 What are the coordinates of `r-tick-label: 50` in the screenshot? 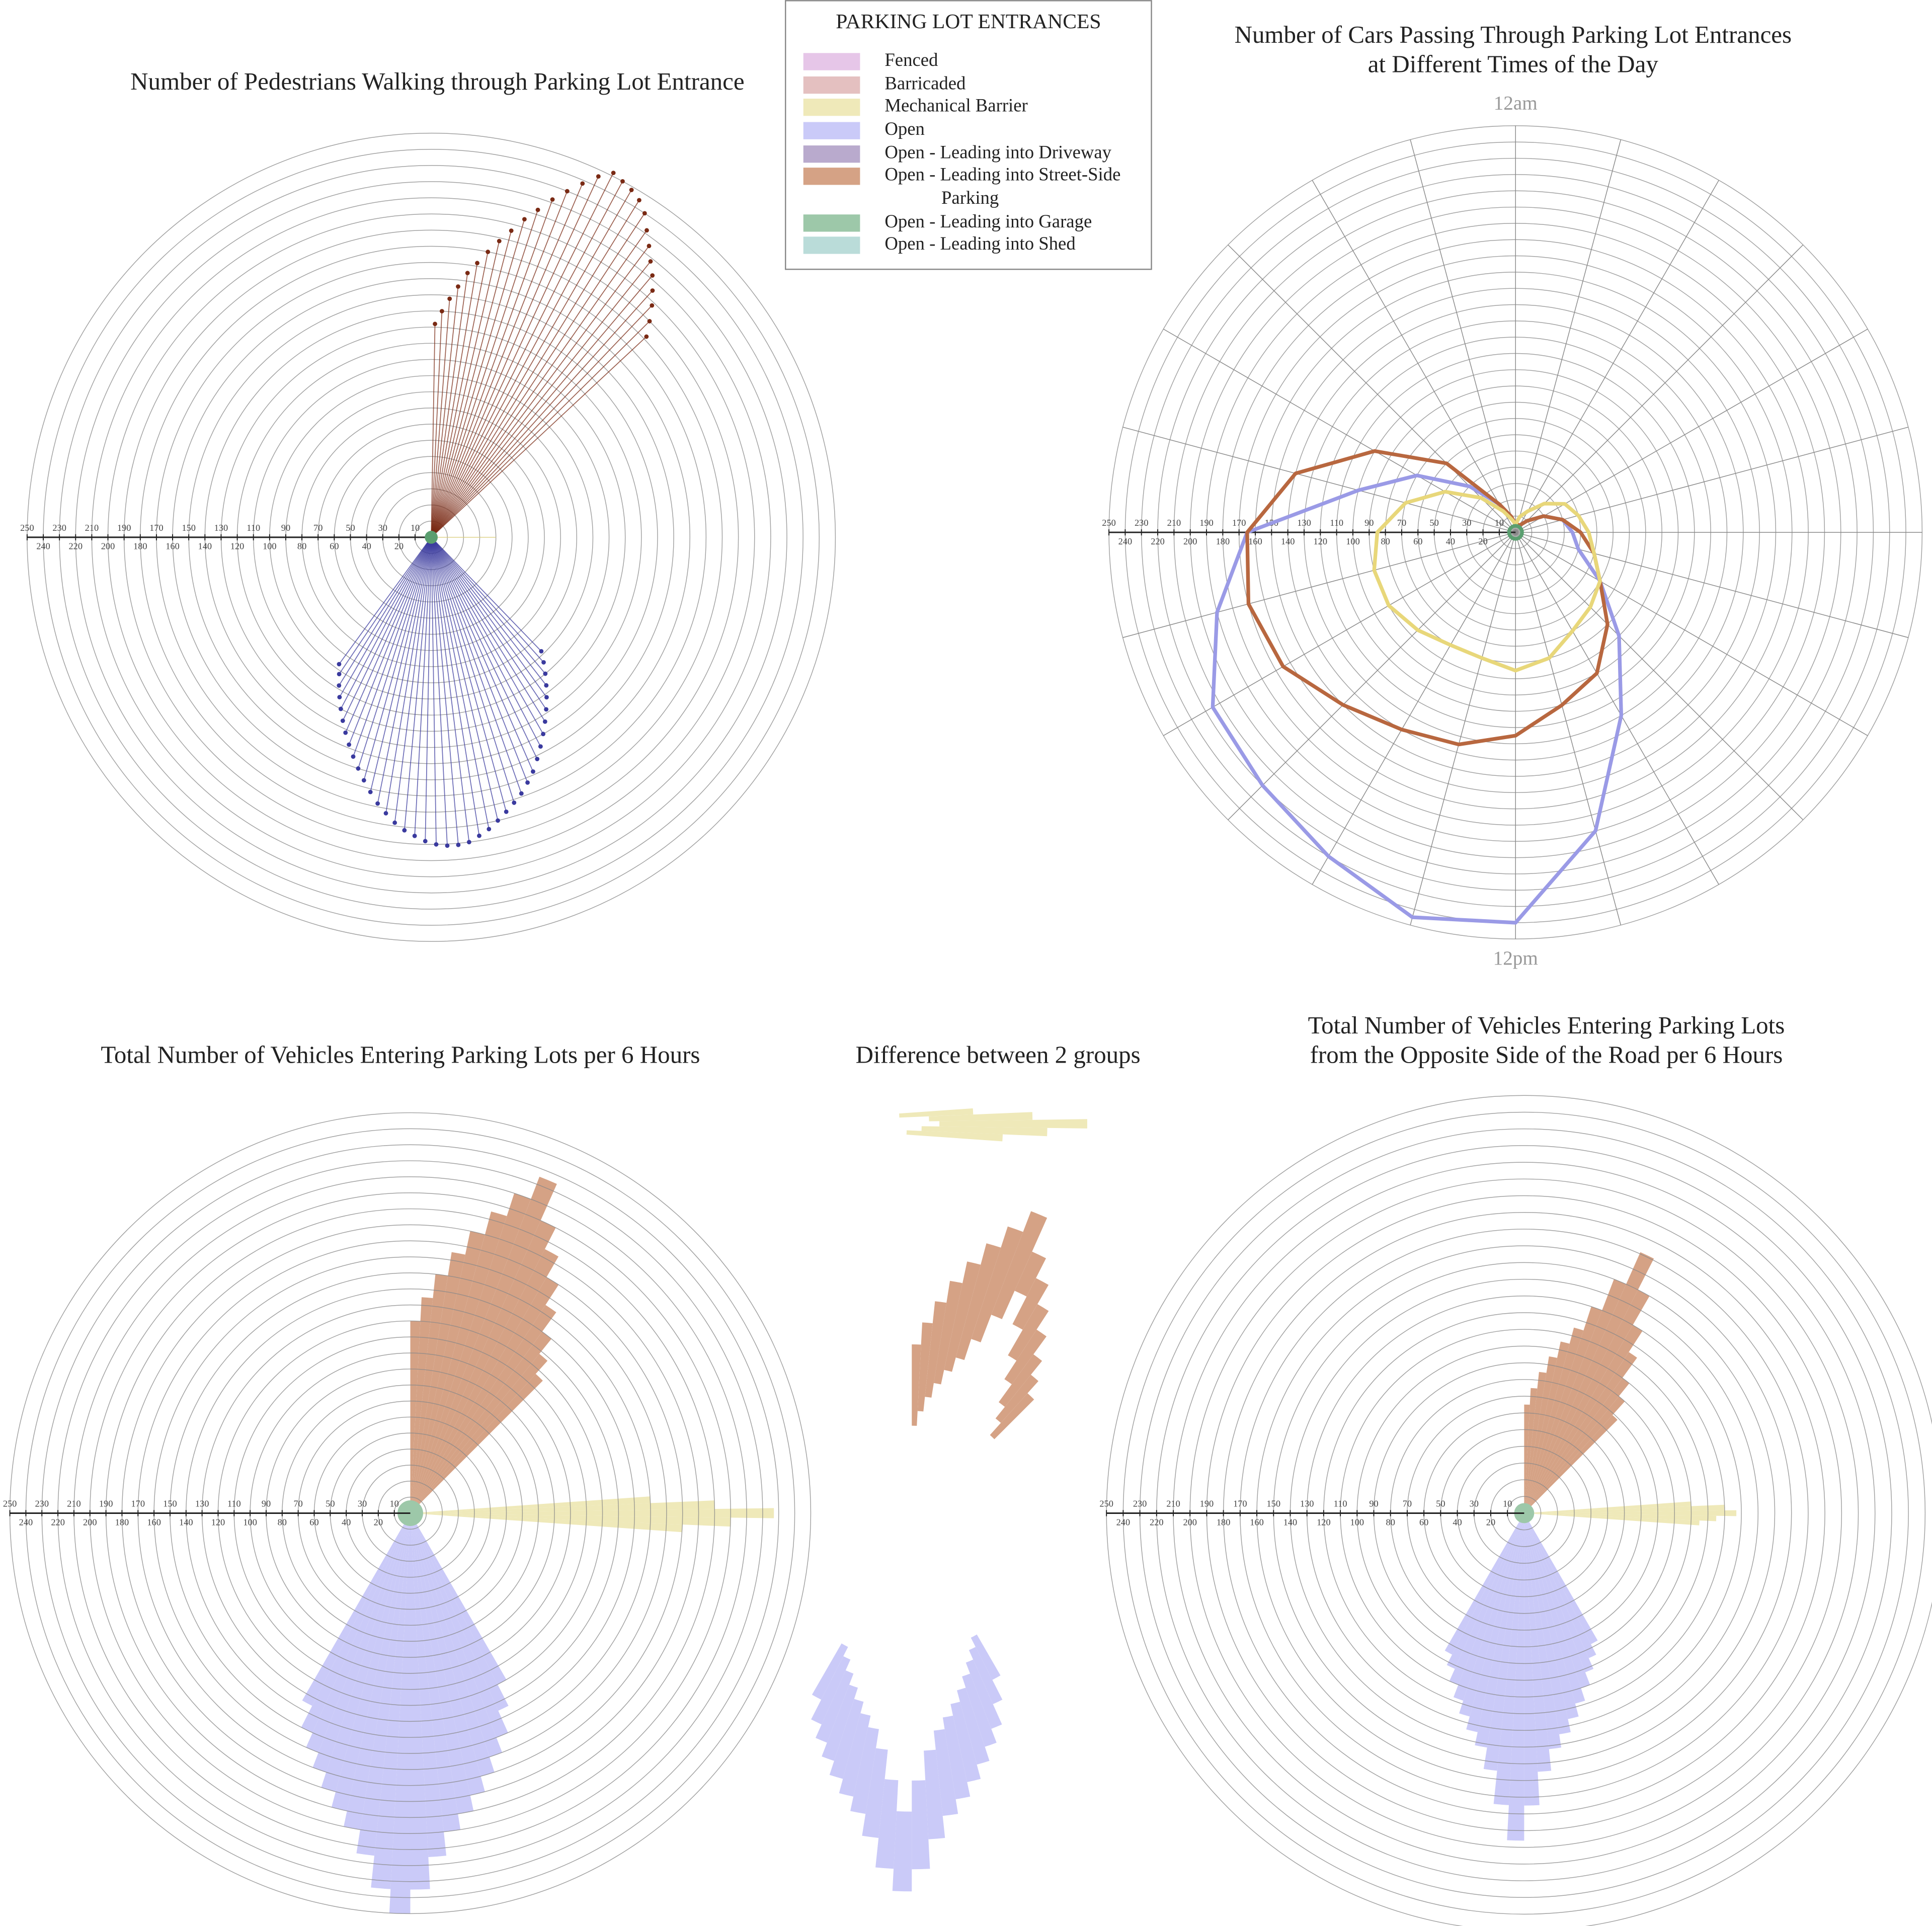 It's located at (1441, 1504).